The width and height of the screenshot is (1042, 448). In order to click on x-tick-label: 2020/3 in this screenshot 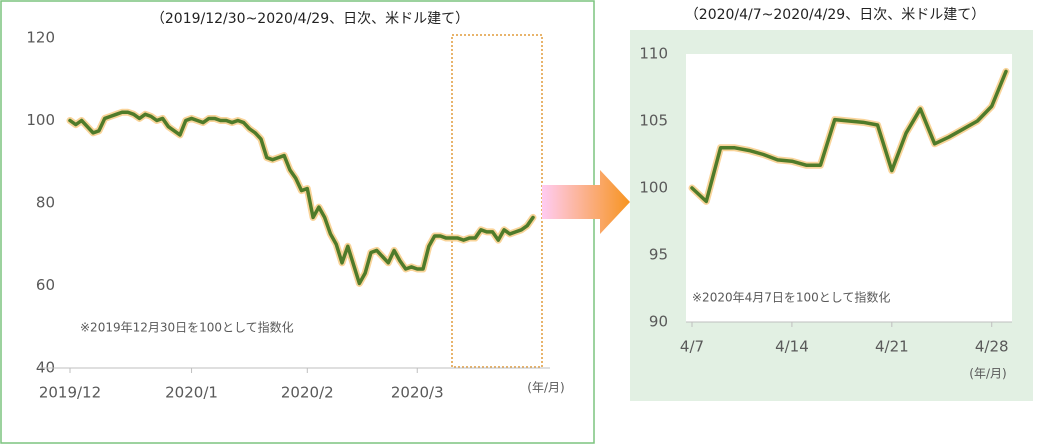, I will do `click(417, 393)`.